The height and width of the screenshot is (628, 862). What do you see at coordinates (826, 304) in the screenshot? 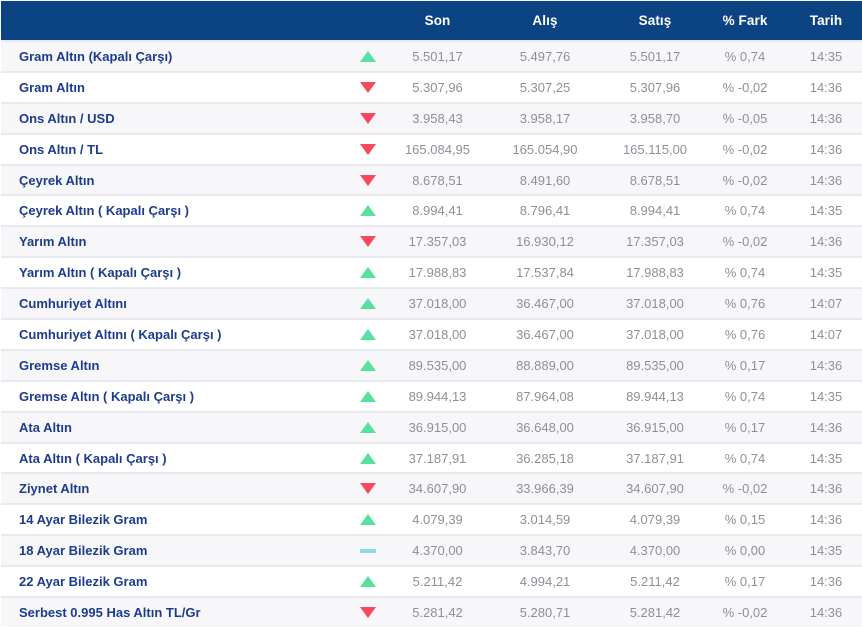
I see `tarih-value: 14:07` at bounding box center [826, 304].